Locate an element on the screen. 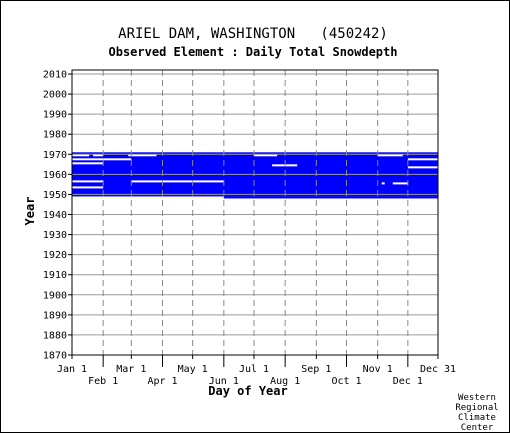 Image resolution: width=510 pixels, height=433 pixels. y-tick-label: 1920 is located at coordinates (55, 255).